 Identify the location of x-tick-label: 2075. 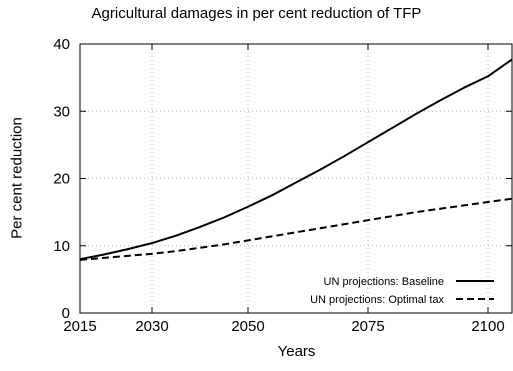
(367, 326).